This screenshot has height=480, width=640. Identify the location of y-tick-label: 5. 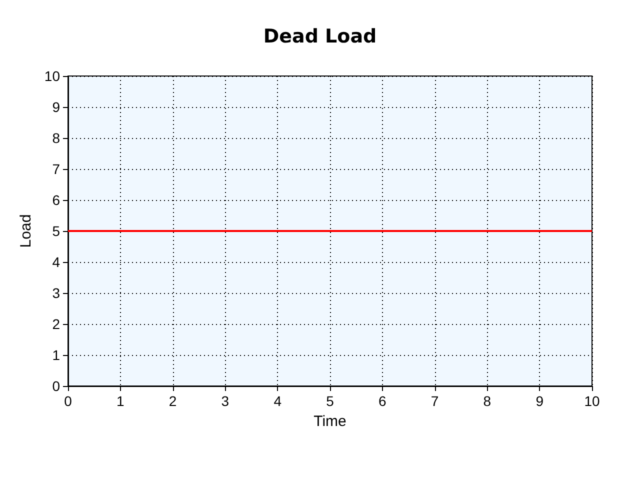
(56, 231).